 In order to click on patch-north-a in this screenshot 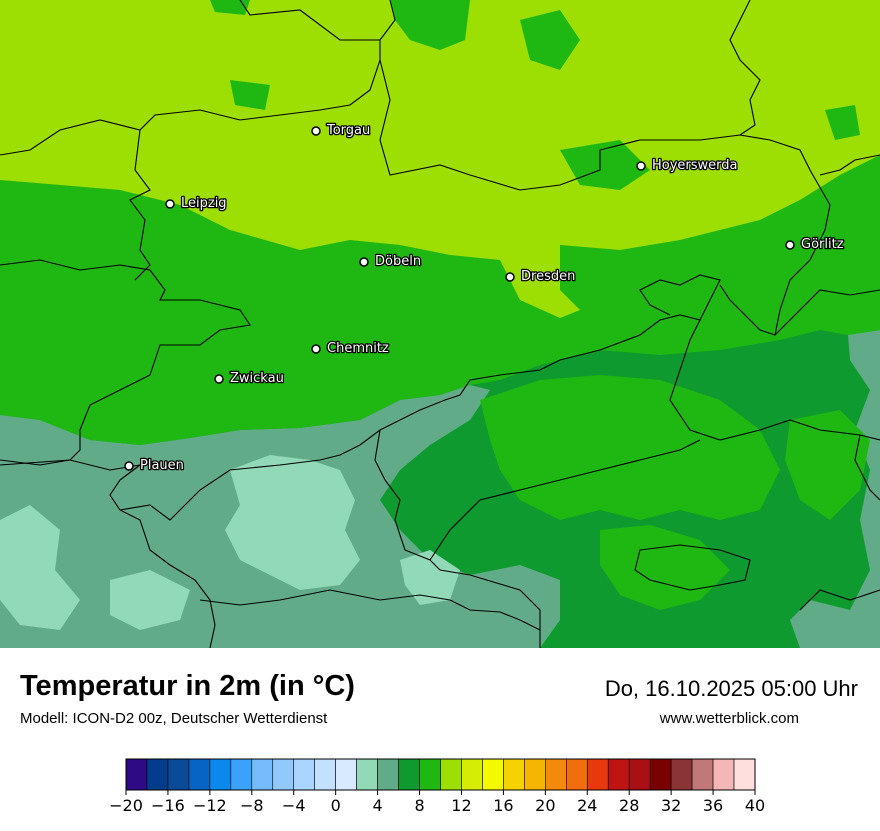, I will do `click(430, 25)`.